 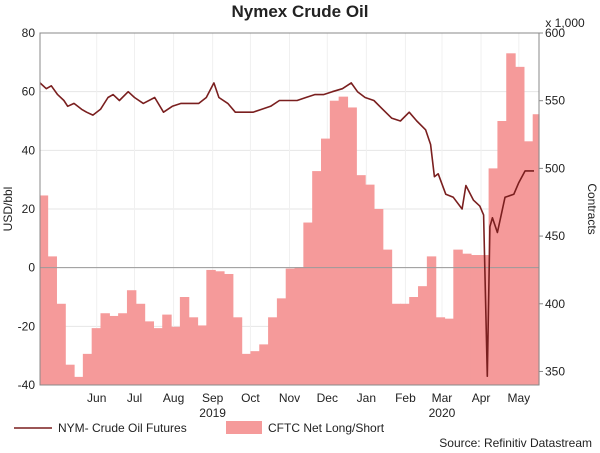 I want to click on right-axis-label: Contracts, so click(x=592, y=208).